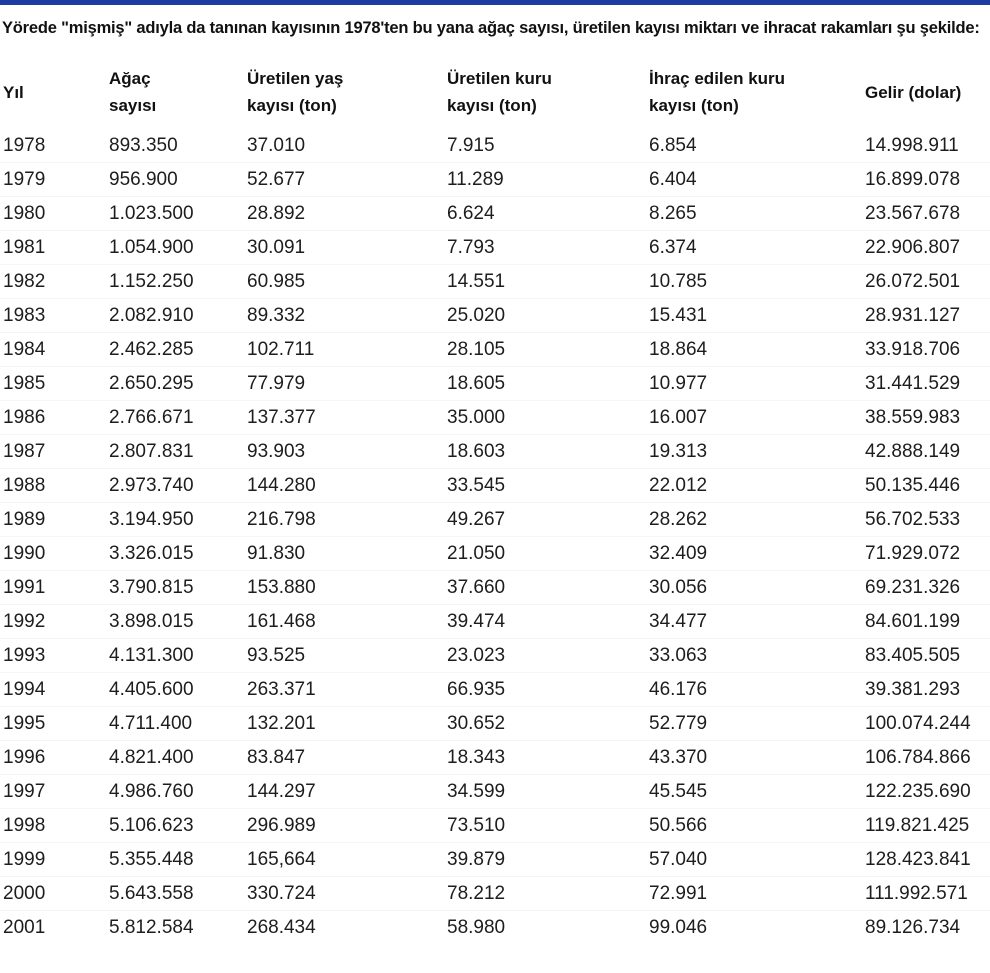  What do you see at coordinates (175, 281) in the screenshot?
I see `table-cell: 1.152.250` at bounding box center [175, 281].